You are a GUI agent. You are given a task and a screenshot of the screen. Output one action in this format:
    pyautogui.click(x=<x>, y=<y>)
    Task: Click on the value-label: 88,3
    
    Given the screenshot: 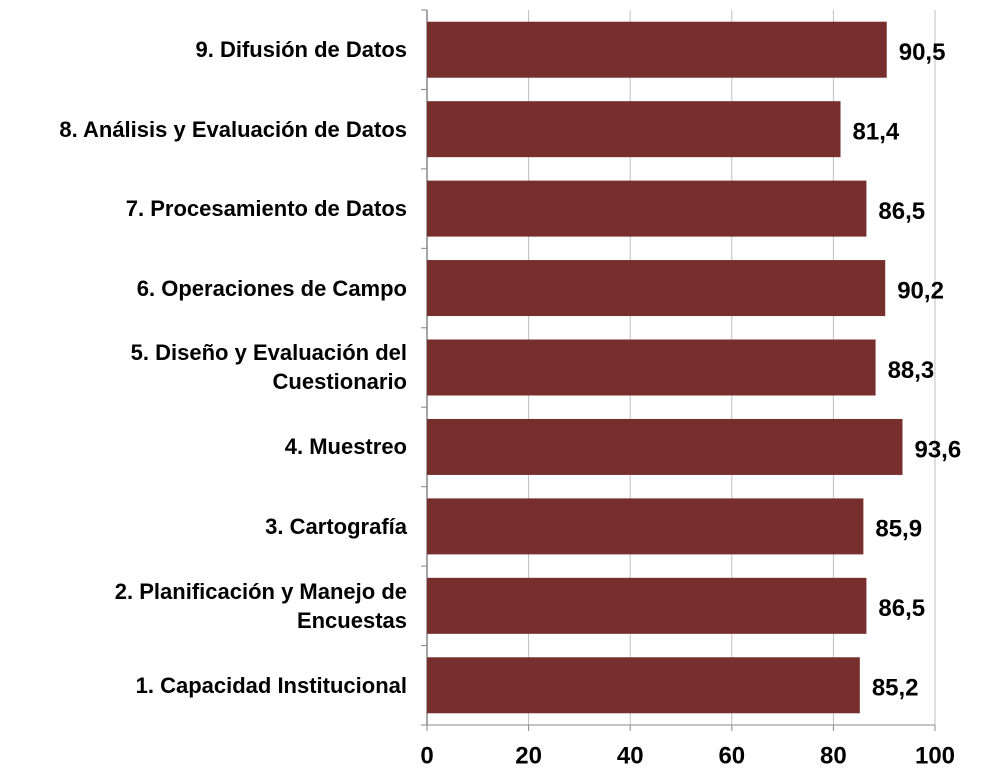 What is the action you would take?
    pyautogui.click(x=911, y=370)
    